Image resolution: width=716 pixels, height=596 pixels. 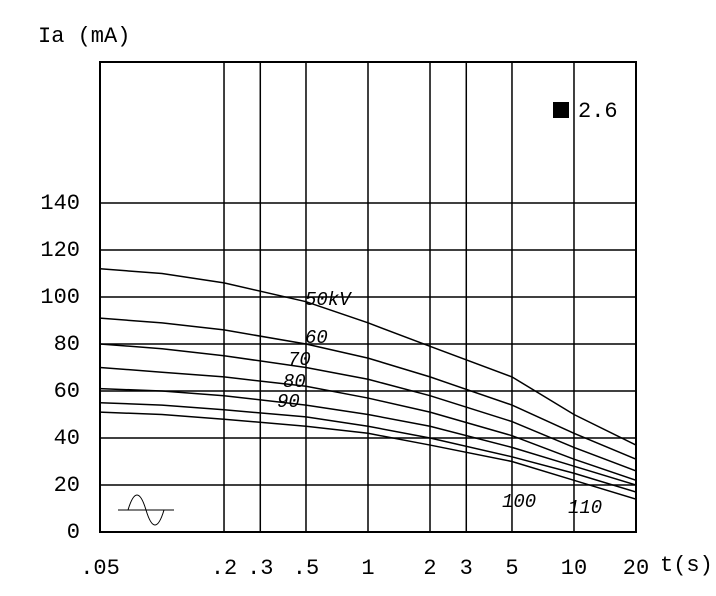 What do you see at coordinates (146, 510) in the screenshot?
I see `sine-icon` at bounding box center [146, 510].